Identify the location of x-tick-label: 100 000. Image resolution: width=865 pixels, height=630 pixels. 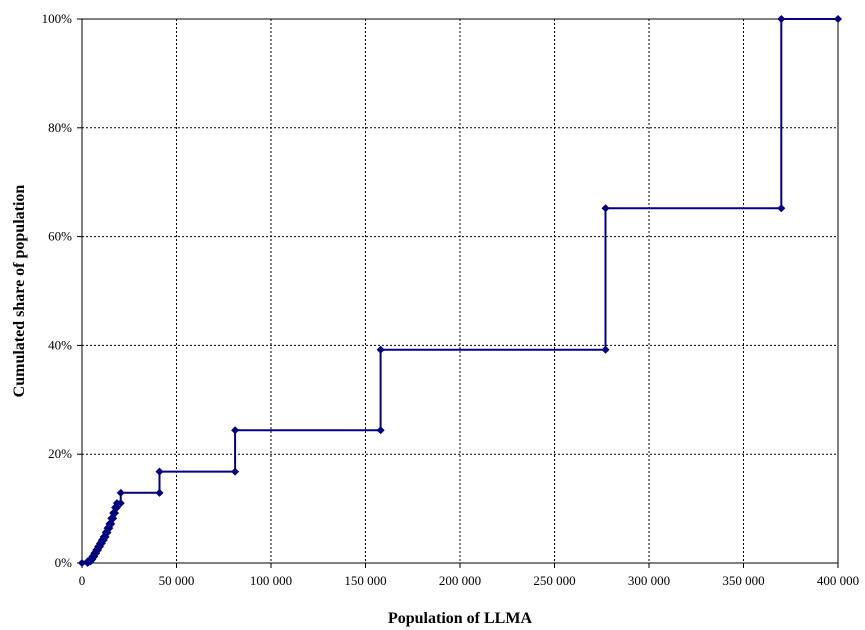
(271, 580).